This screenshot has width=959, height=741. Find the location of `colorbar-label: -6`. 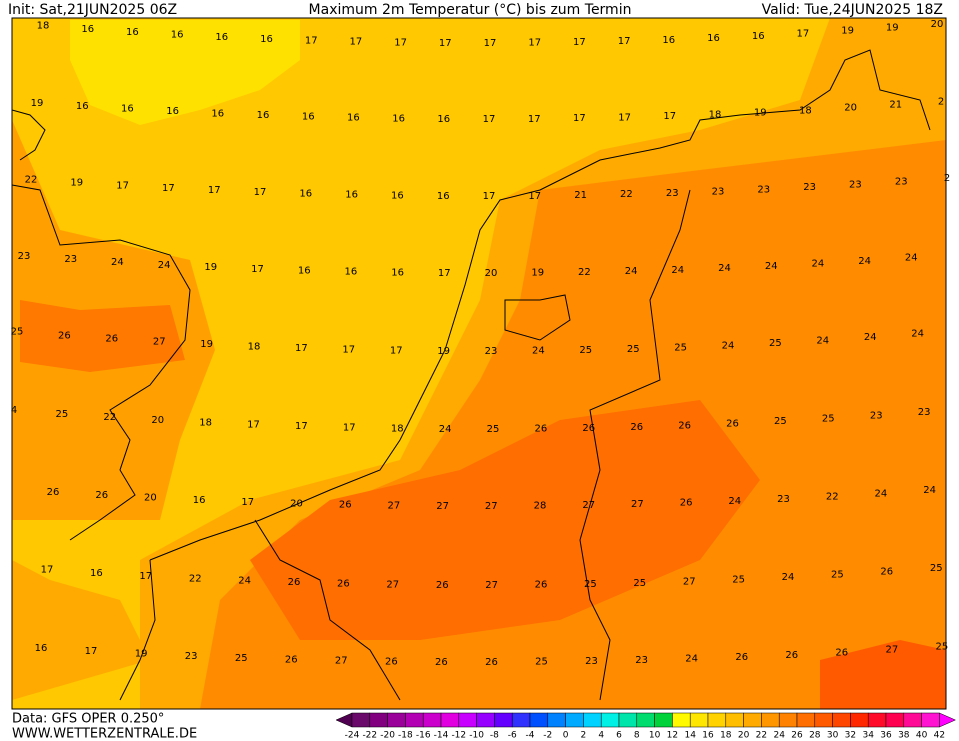

colorbar-label: -6 is located at coordinates (512, 736).